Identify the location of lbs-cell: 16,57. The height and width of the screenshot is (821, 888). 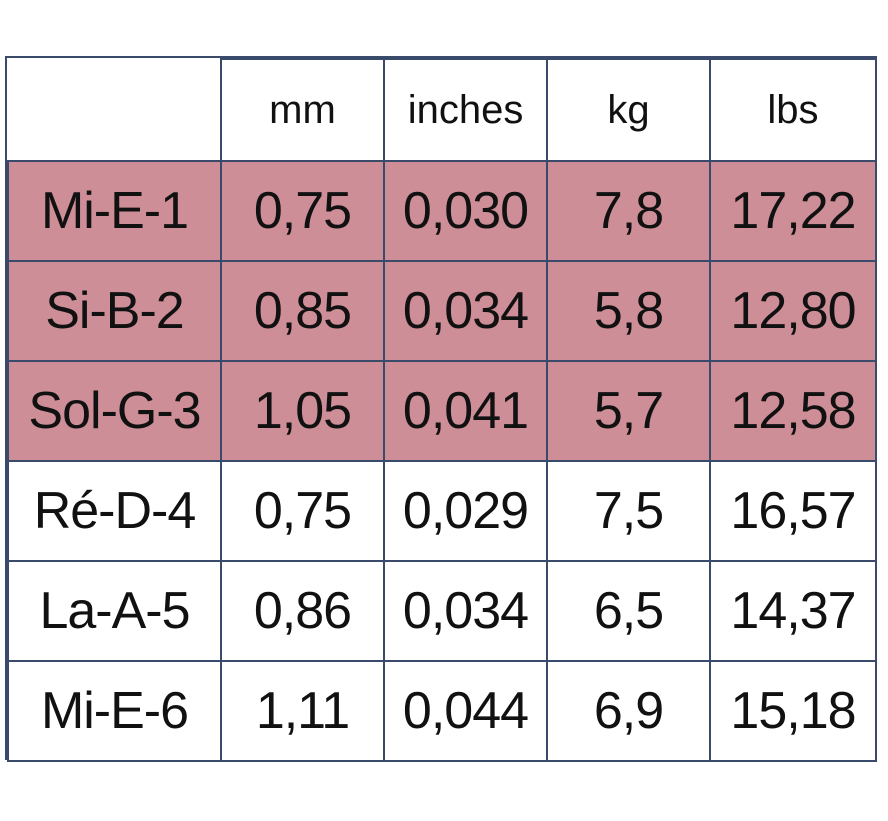
(793, 511).